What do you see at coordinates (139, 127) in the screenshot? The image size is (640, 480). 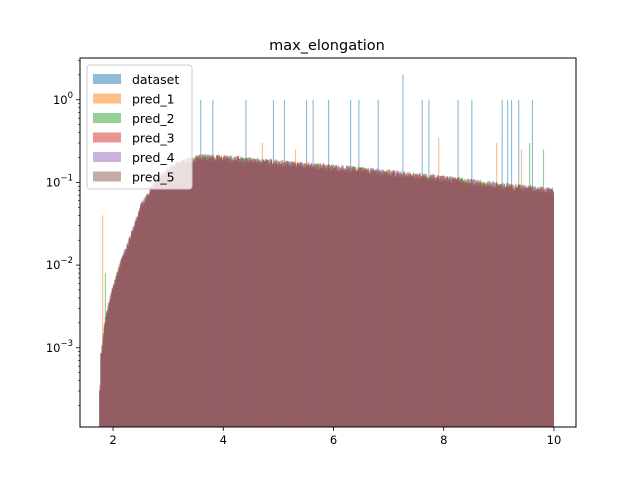 I see `legend: dataset pred_1 pred_2 pred_3 pred_4 pred_5` at bounding box center [139, 127].